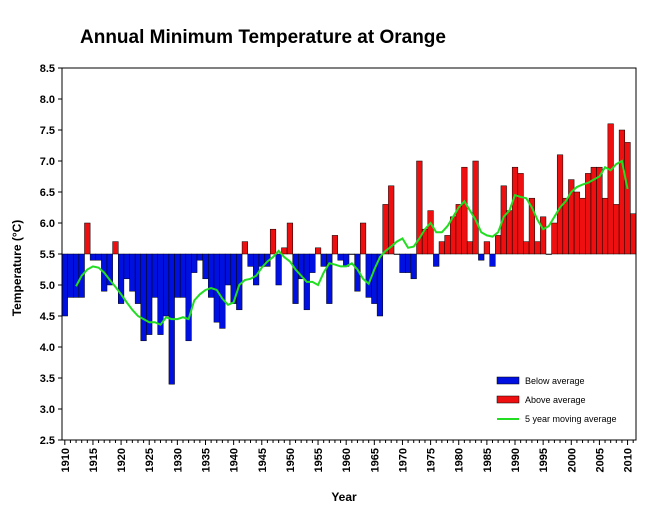  I want to click on bar-1989, so click(509, 232).